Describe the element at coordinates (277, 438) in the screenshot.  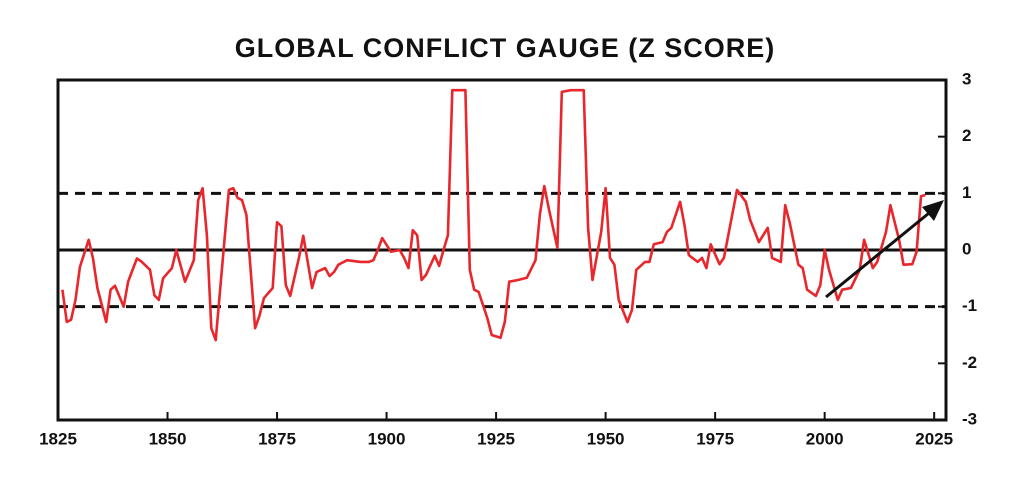
I see `x-tick-label: 1875` at that location.